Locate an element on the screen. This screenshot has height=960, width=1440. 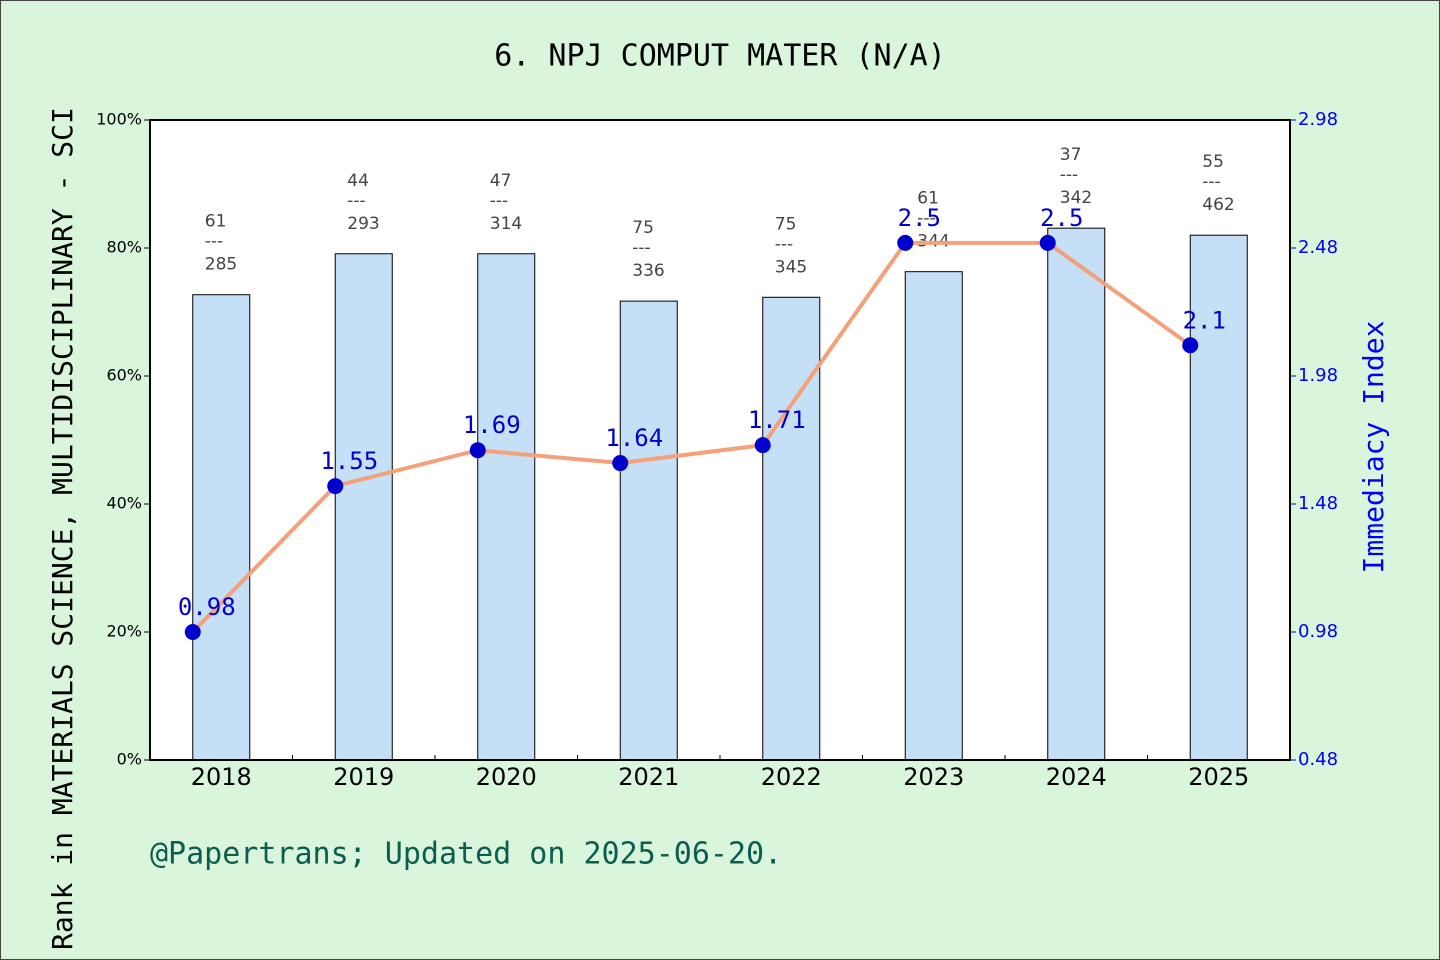
value-label: 1.69 is located at coordinates (492, 425).